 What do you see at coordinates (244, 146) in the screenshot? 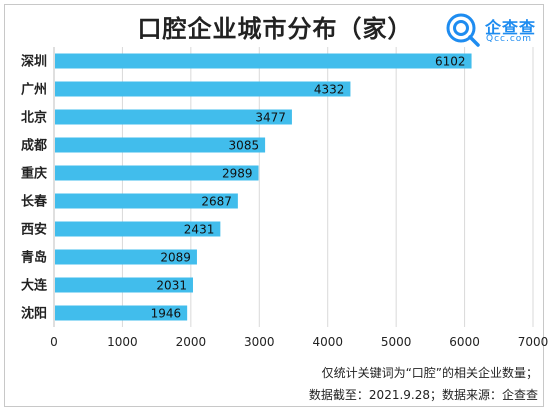
I see `data-label: 3085` at bounding box center [244, 146].